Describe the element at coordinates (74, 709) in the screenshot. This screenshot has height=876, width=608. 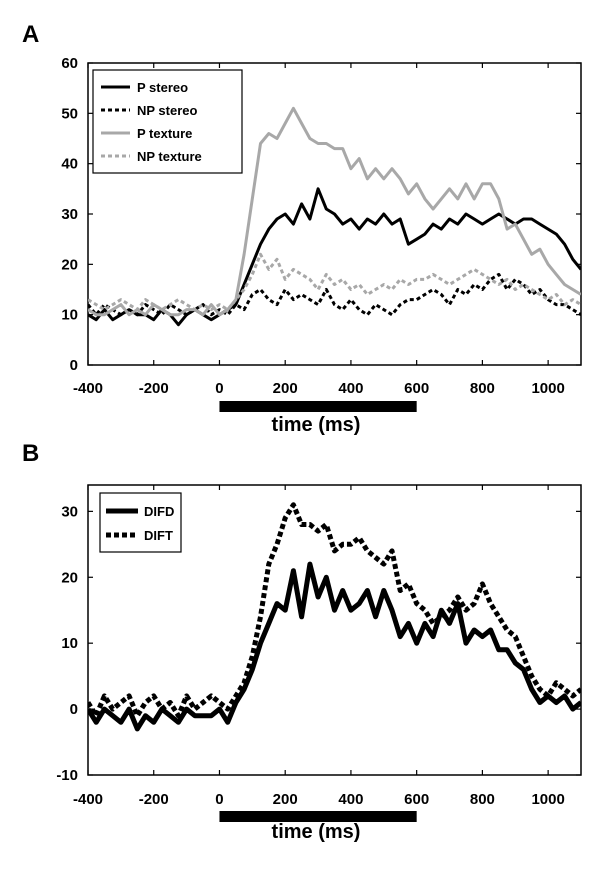
I see `panel-b-y-tick-label: 0` at that location.